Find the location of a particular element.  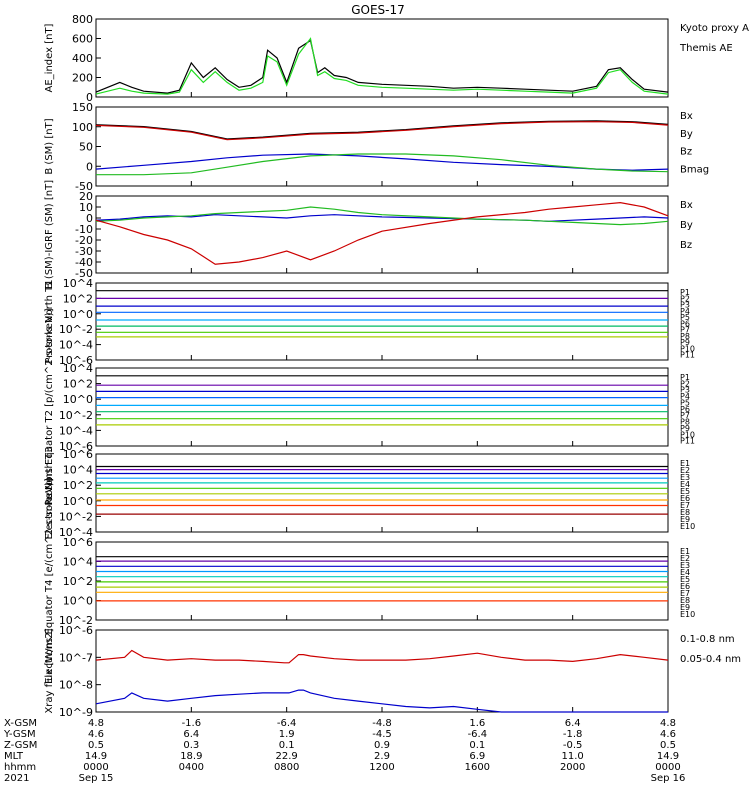

y-axis-label: Electrons Equator T4 [e/(cm^2-s-sr-keV)] is located at coordinates (49, 581).